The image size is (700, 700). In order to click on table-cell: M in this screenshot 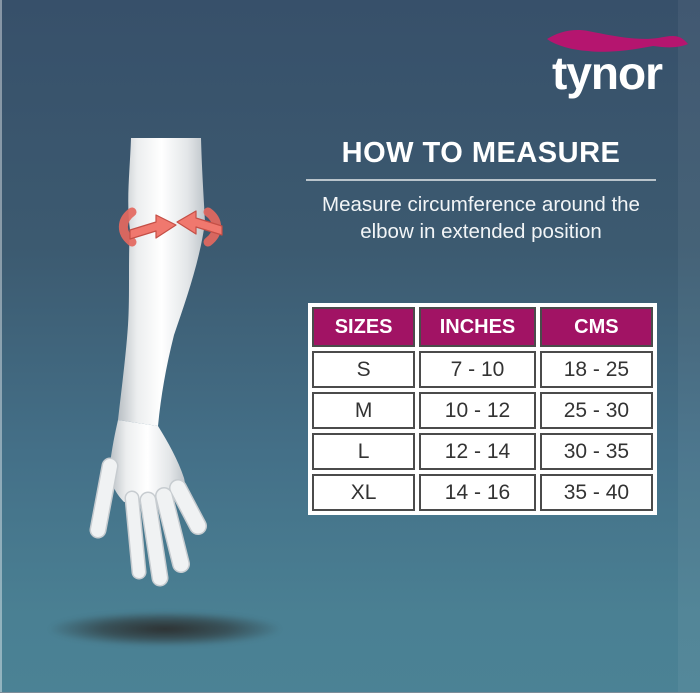, I will do `click(364, 410)`.